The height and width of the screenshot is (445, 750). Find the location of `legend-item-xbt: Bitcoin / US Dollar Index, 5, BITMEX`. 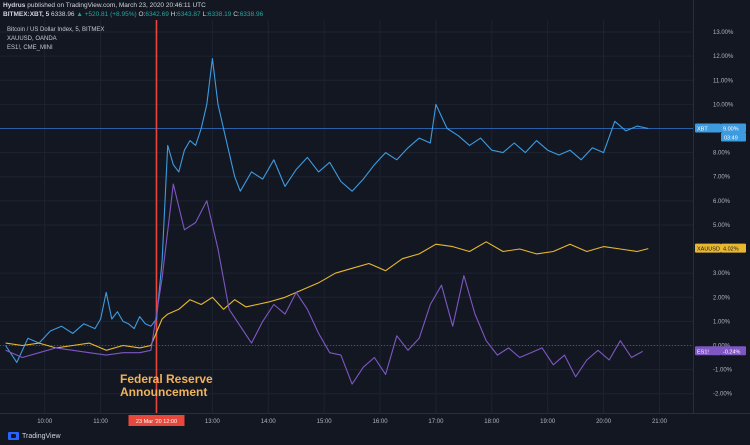

legend-item-xbt: Bitcoin / US Dollar Index, 5, BITMEX is located at coordinates (56, 30).